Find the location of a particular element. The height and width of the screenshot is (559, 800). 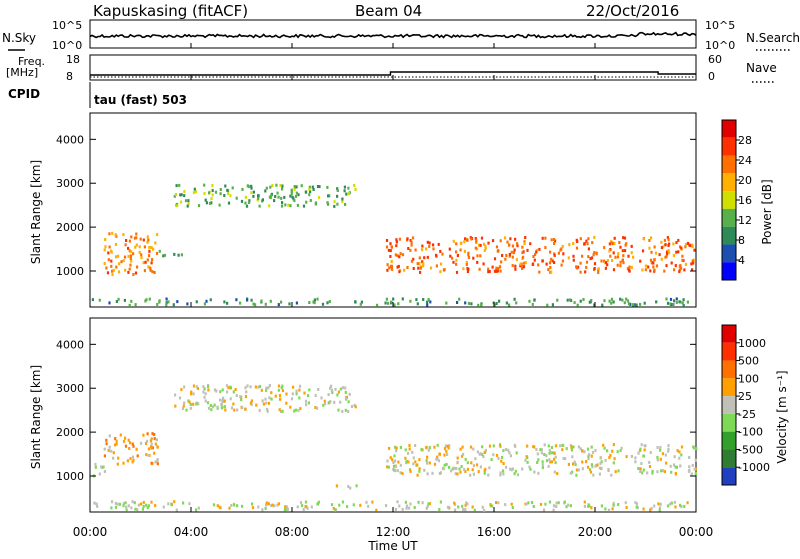

cpid-label: CPID is located at coordinates (24, 94).